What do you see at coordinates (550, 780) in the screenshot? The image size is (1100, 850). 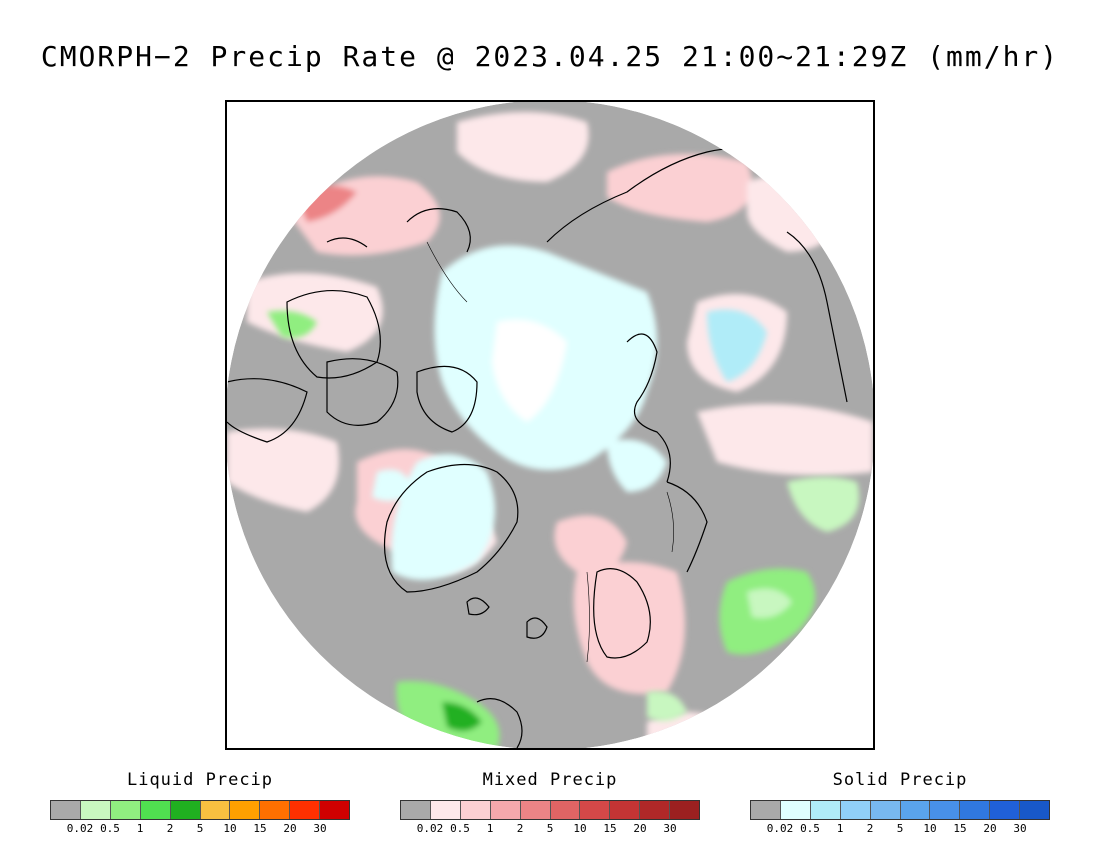 I see `legend-title: Mixed Precip` at bounding box center [550, 780].